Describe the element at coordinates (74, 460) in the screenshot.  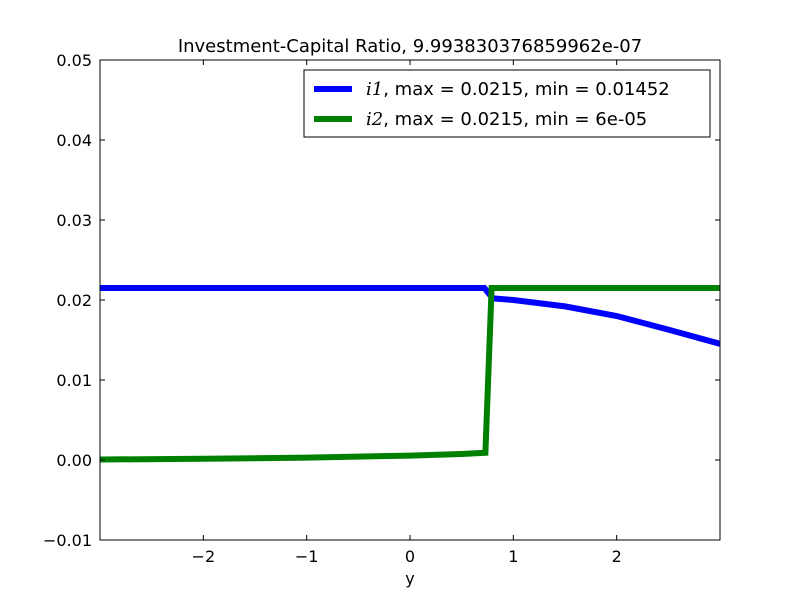
I see `y-tick-label: 0.00` at that location.